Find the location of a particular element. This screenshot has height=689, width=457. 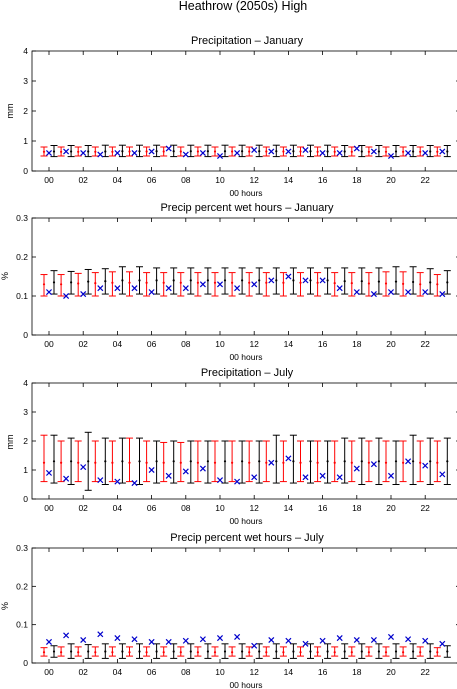

subplot-4-title: Precip percent wet hours – July is located at coordinates (247, 538).